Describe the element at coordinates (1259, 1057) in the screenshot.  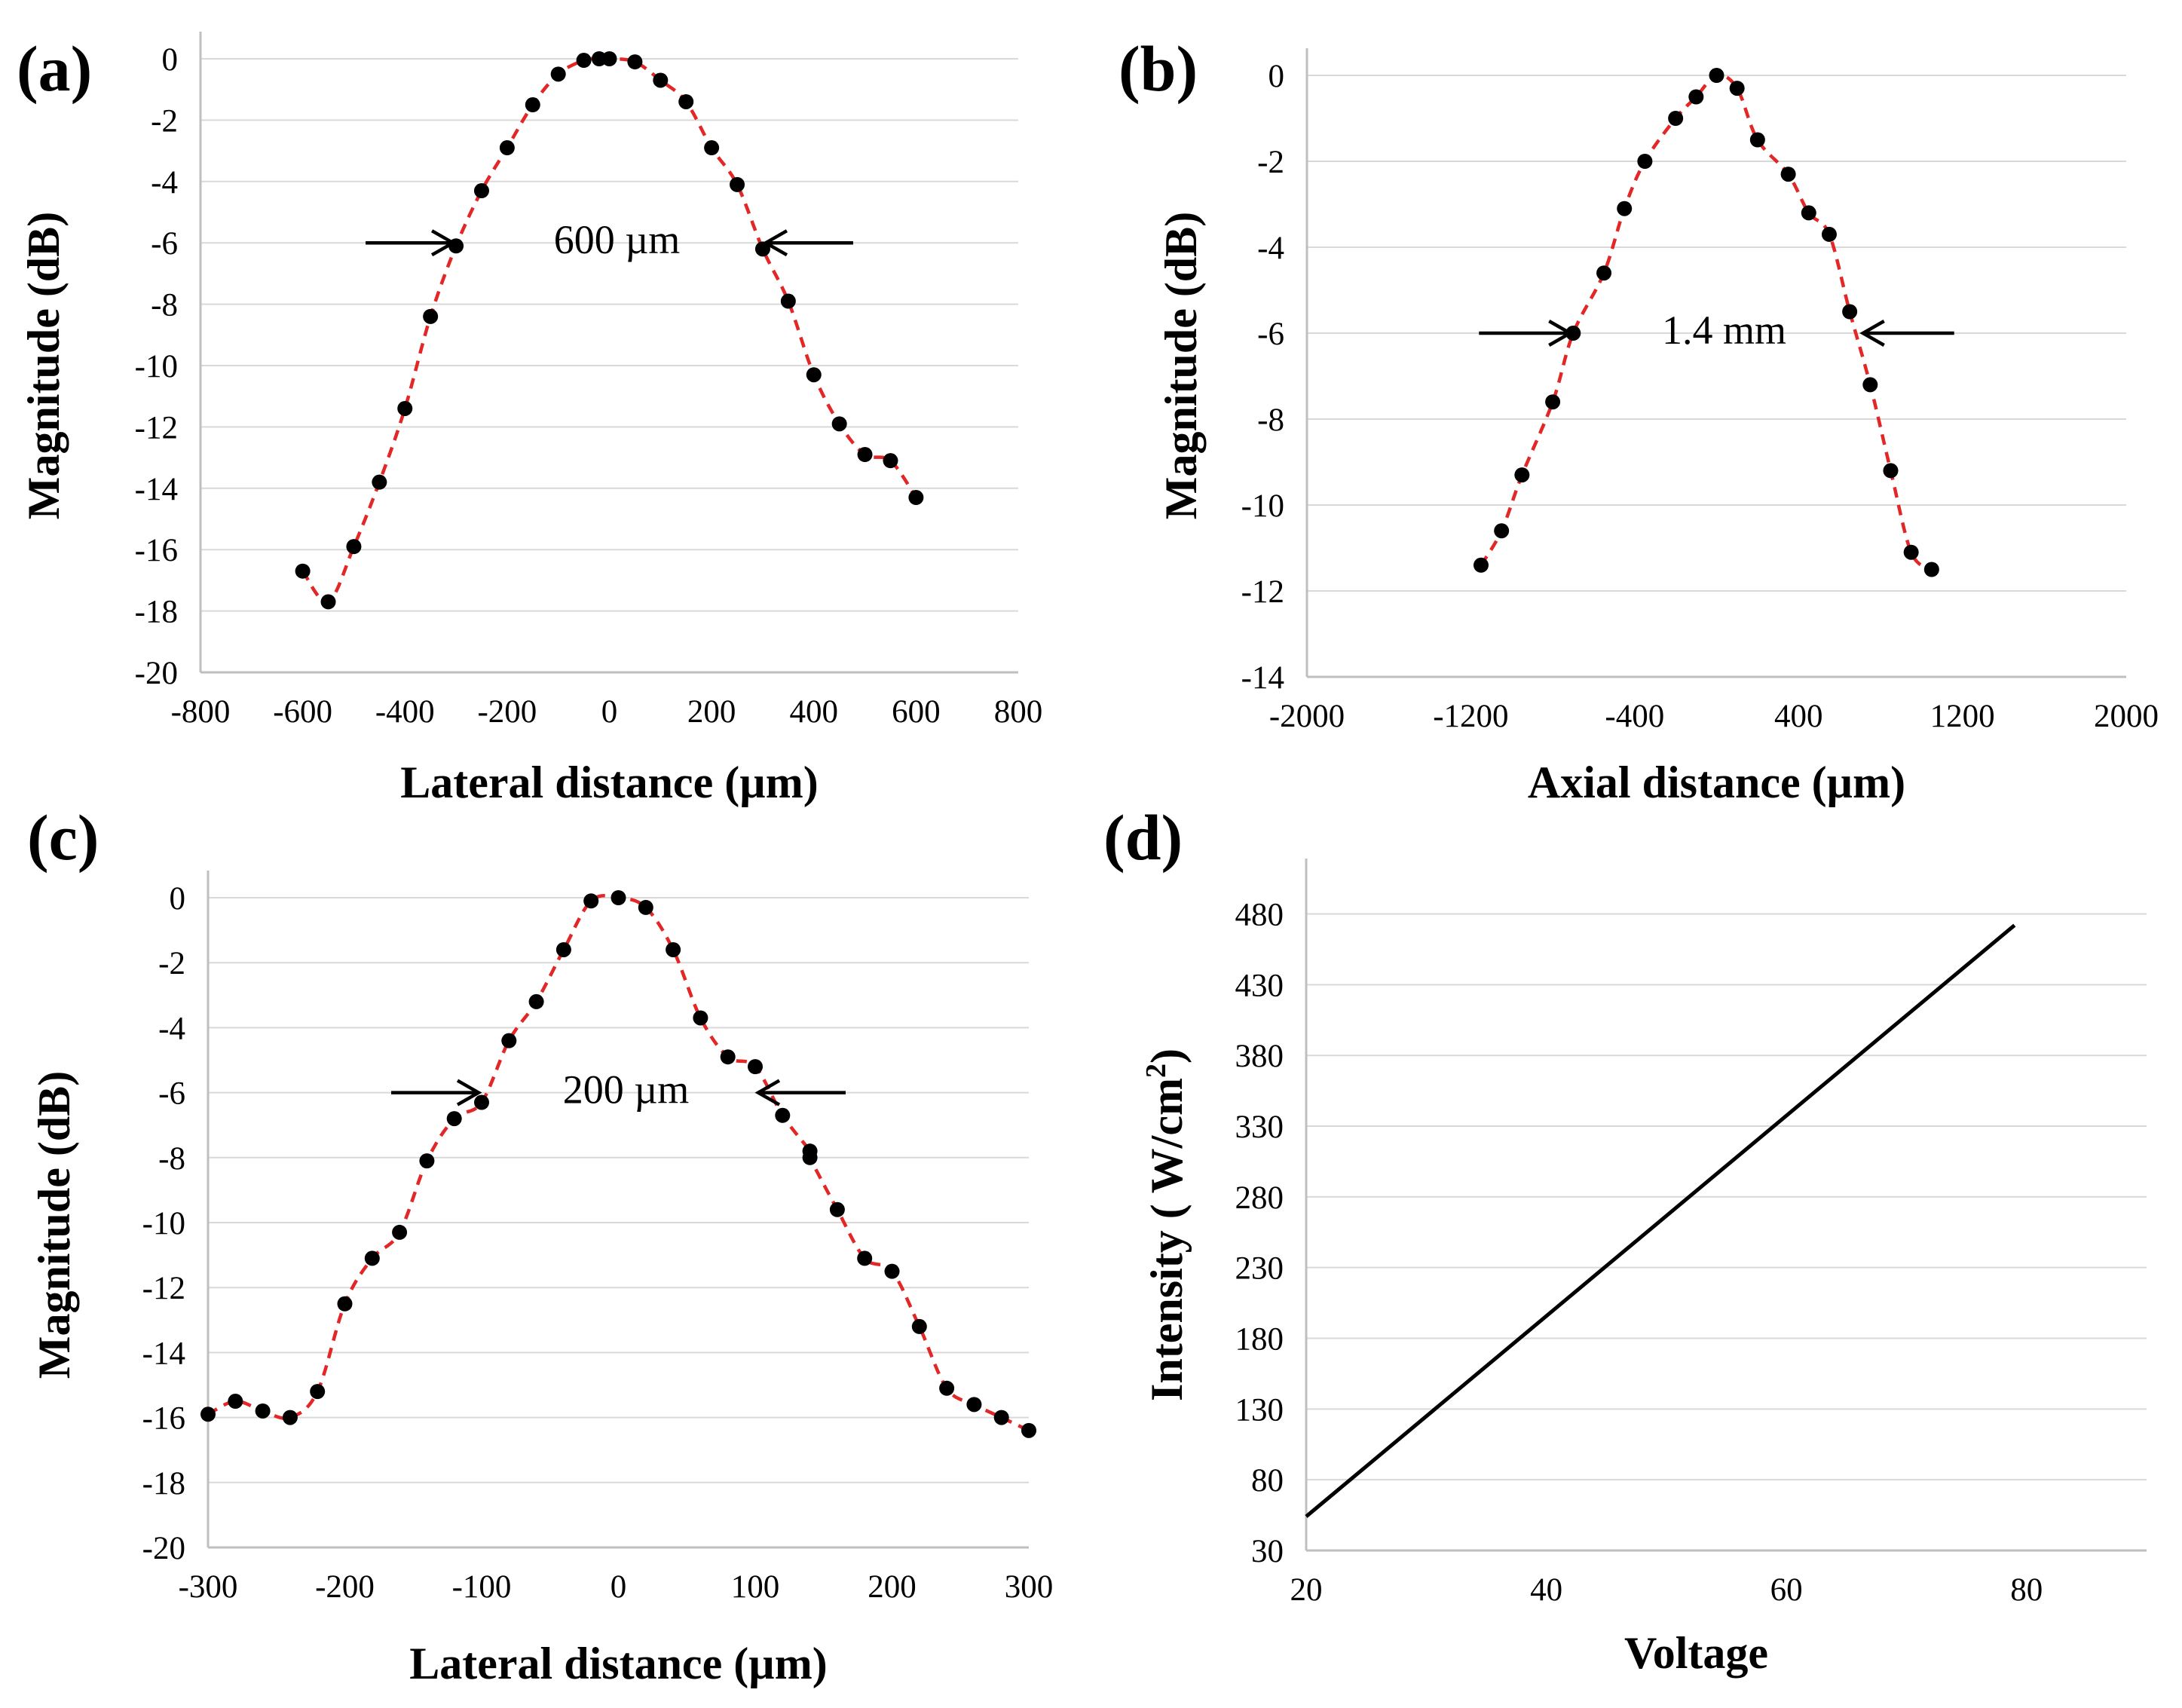
I see `y-tick-label: 380` at that location.